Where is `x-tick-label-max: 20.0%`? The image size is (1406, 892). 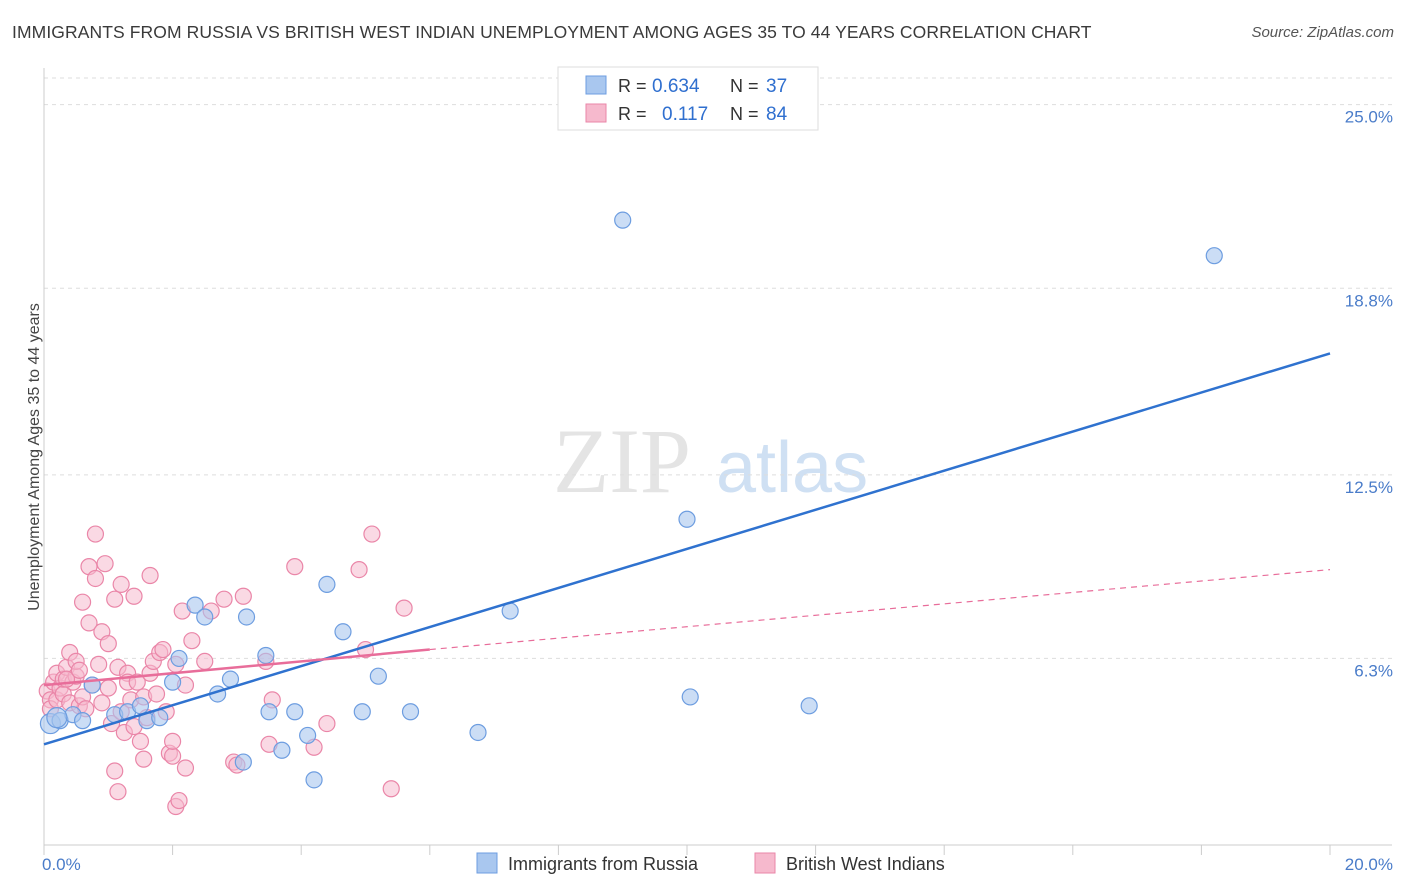
x-tick-label-max: 20.0% is located at coordinates (1369, 864).